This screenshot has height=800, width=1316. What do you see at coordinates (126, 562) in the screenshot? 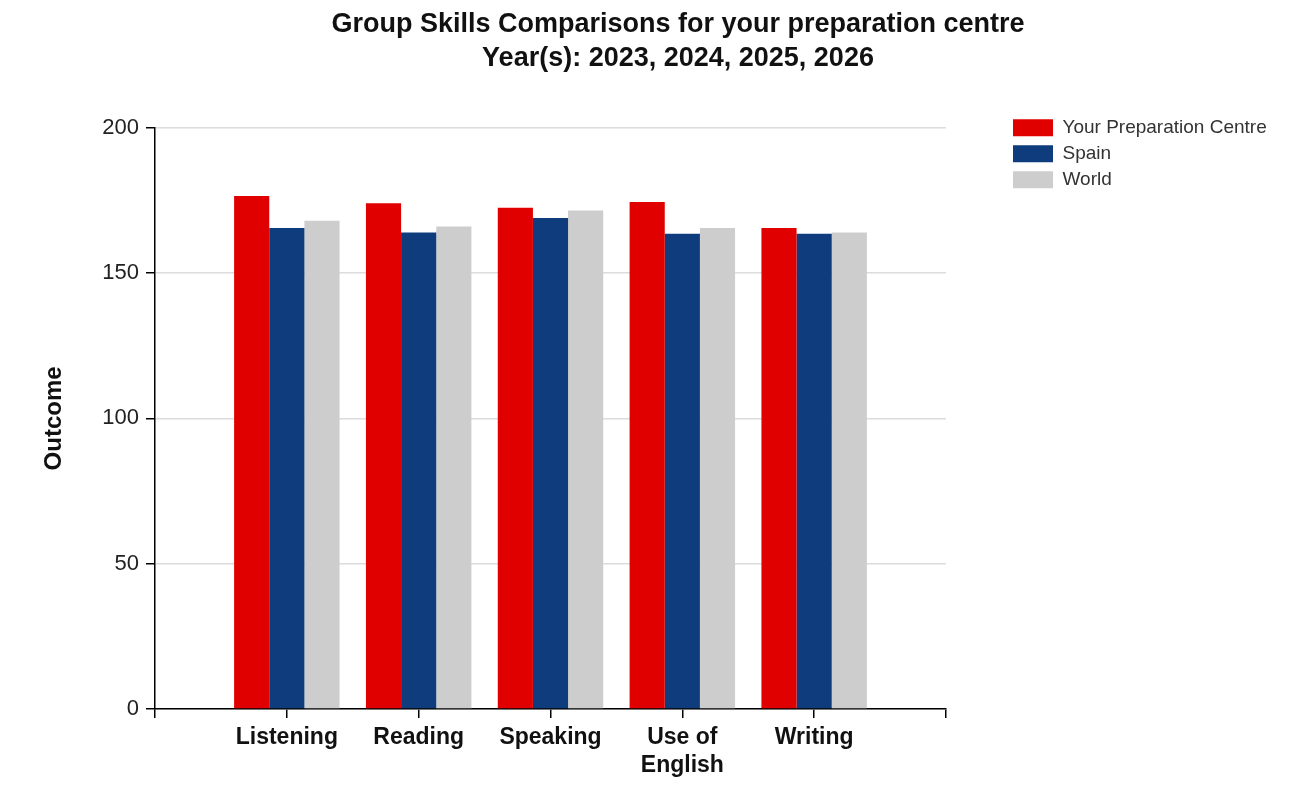
I see `y-tick-label: 50` at bounding box center [126, 562].